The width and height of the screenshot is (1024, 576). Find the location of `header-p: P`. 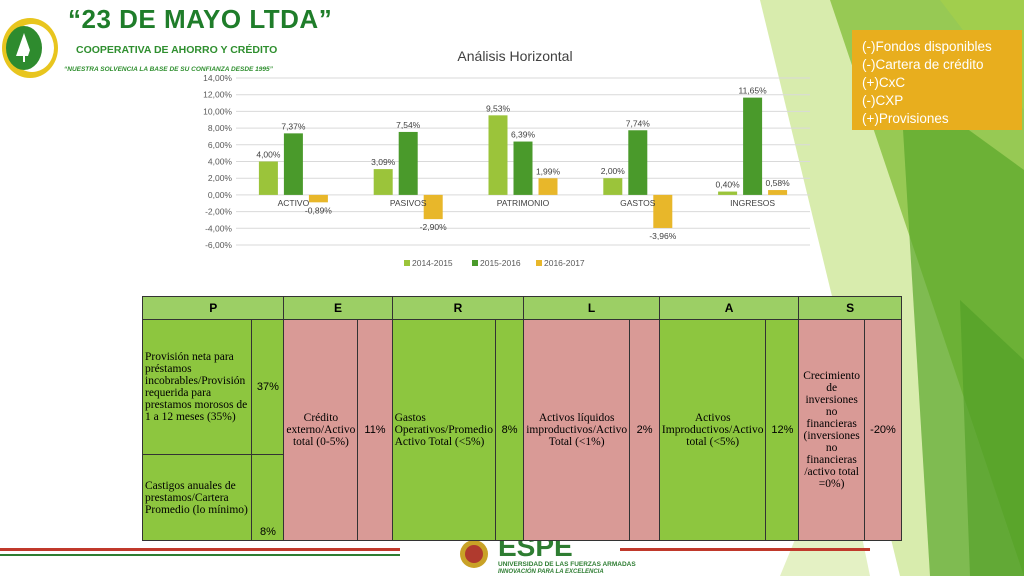

header-p: P is located at coordinates (213, 308).